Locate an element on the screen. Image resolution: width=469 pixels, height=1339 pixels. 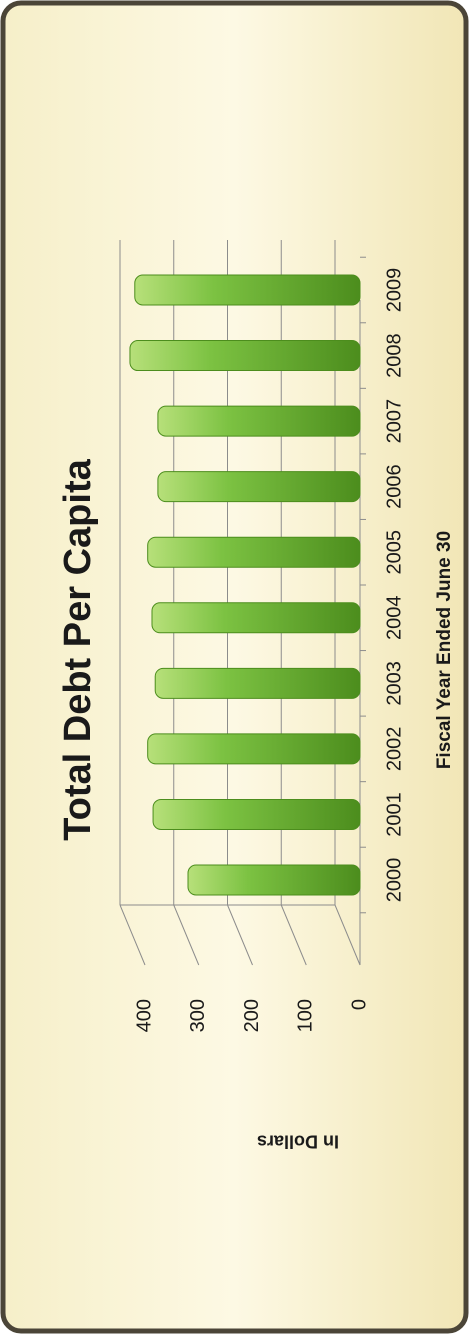
y-tick-label: 300 is located at coordinates (198, 1015).